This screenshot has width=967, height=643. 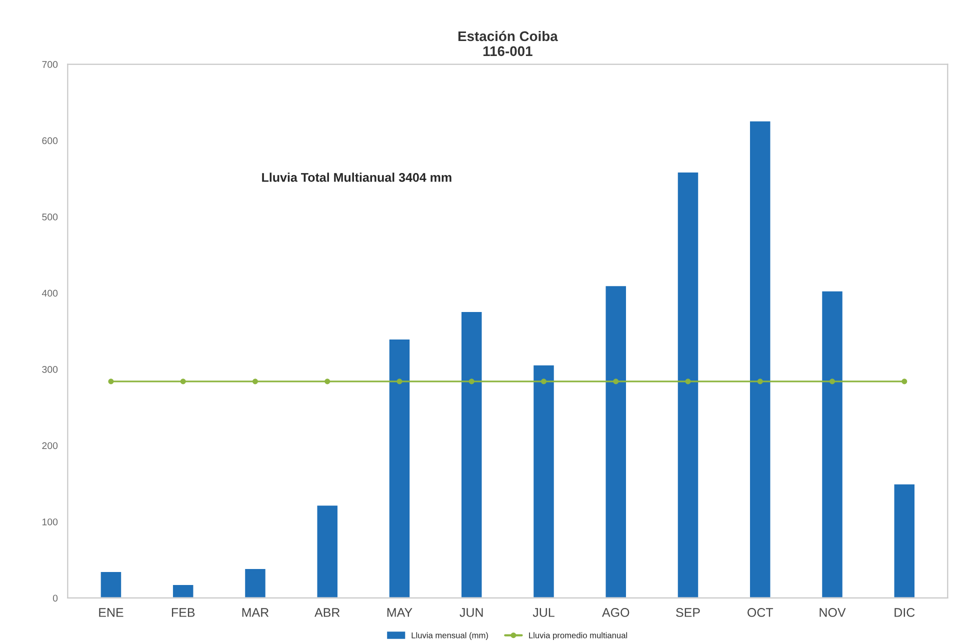 What do you see at coordinates (450, 636) in the screenshot?
I see `legend-label: Lluvia mensual (mm)` at bounding box center [450, 636].